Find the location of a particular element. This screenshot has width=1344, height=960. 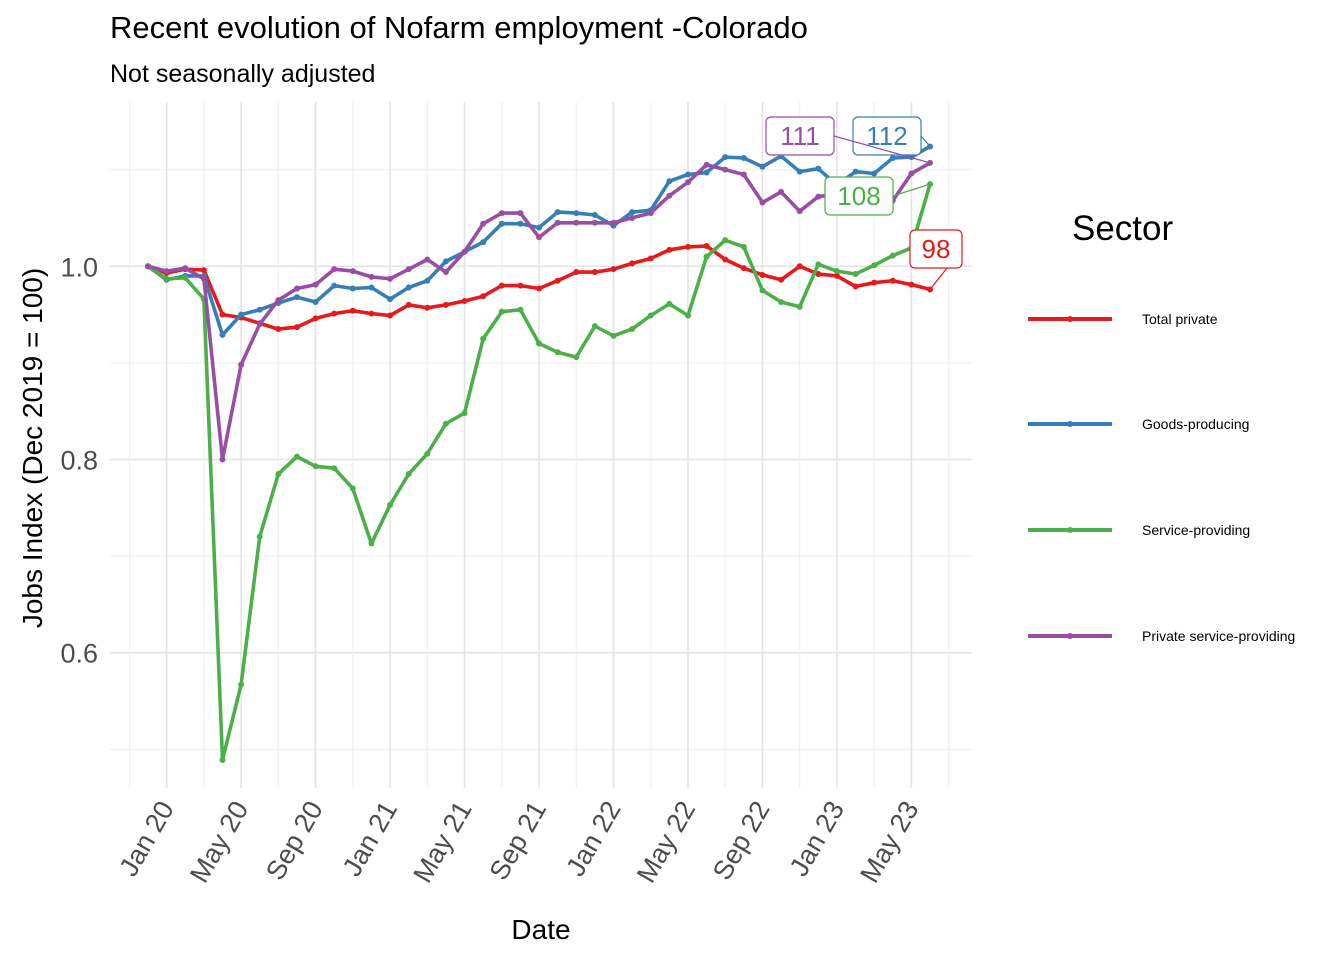

end-label-private-service-providing: 111 is located at coordinates (848, 140).